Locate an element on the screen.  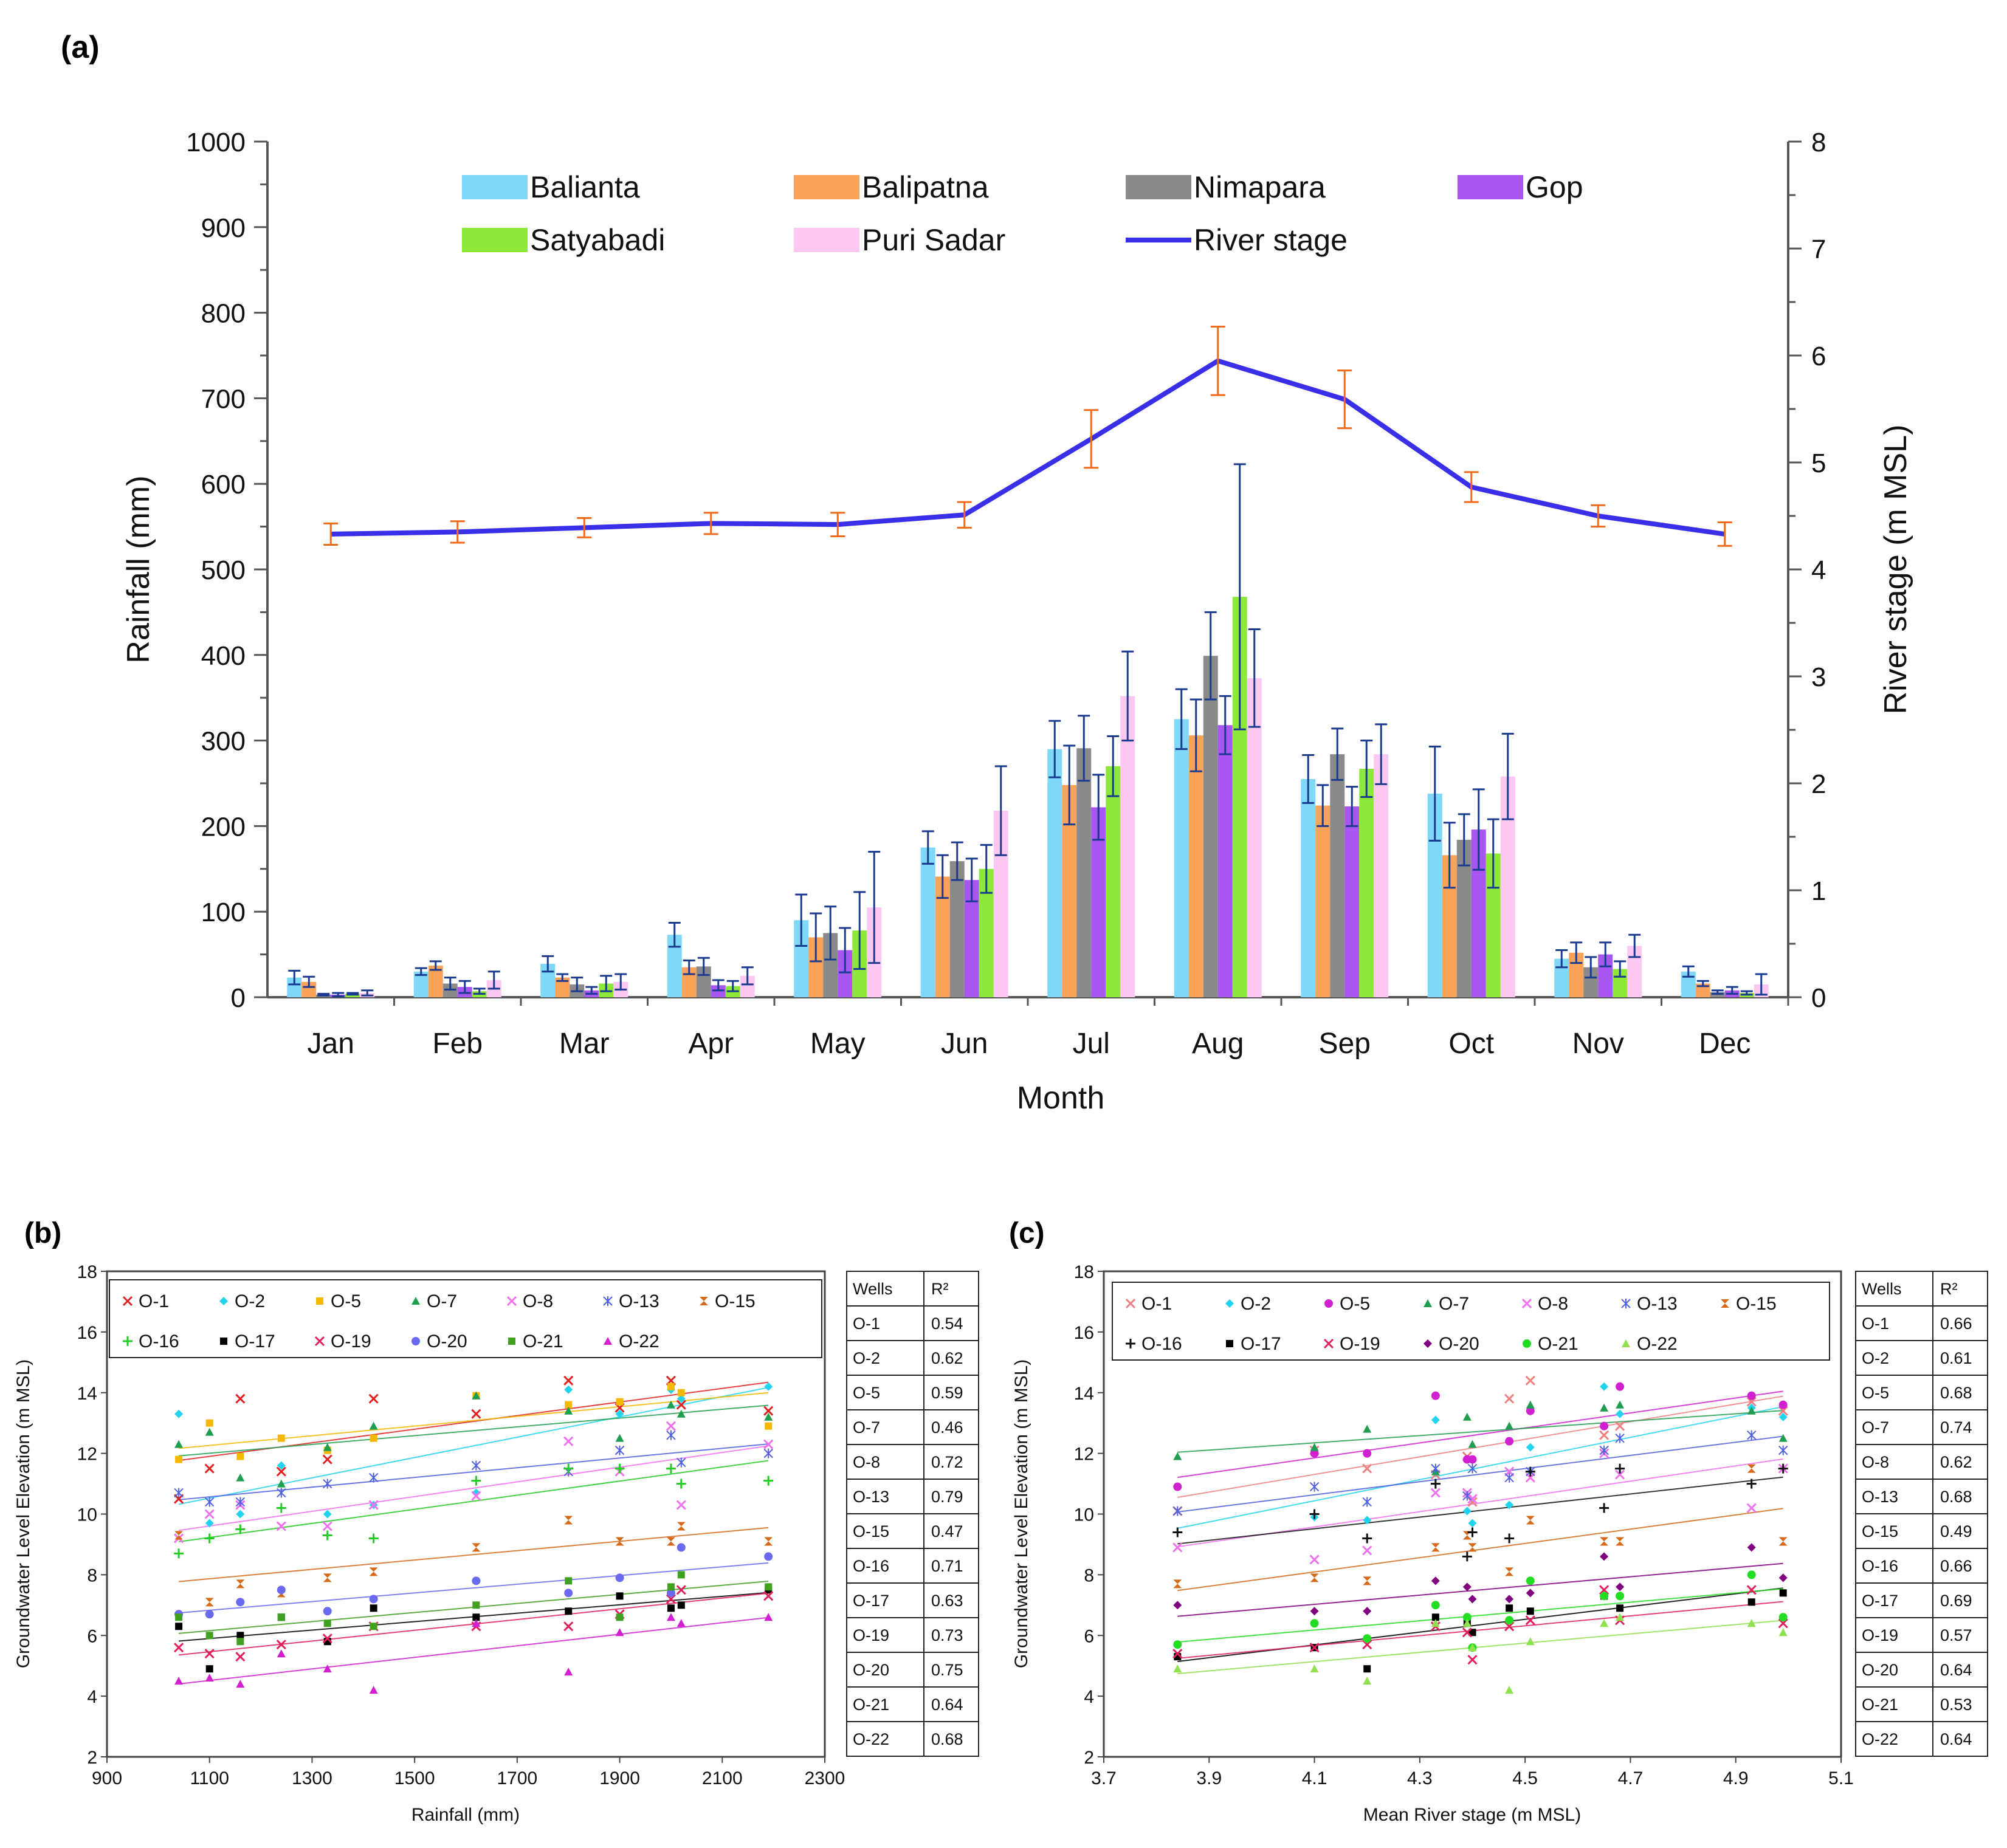
panel-c-label: (c) is located at coordinates (1027, 1233).